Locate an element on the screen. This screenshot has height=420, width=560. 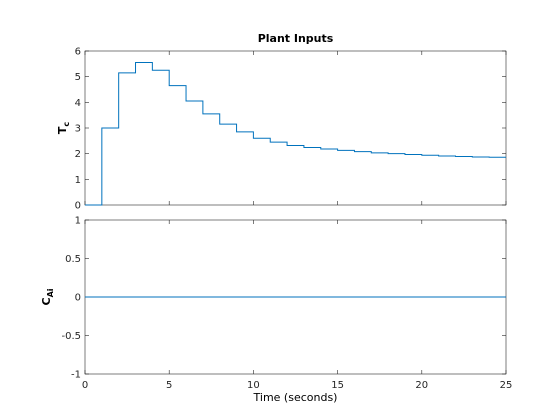
y-axis-label-top-main: T is located at coordinates (62, 130).